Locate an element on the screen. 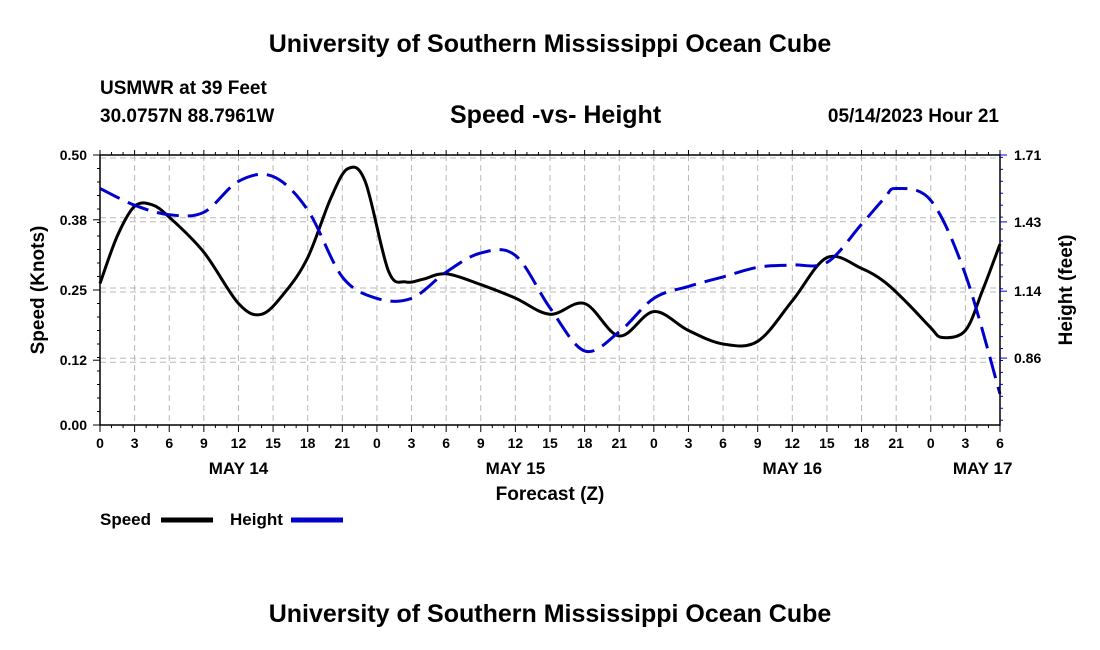 The image size is (1100, 650). y2-tick-label: 0.86 is located at coordinates (1027, 358).